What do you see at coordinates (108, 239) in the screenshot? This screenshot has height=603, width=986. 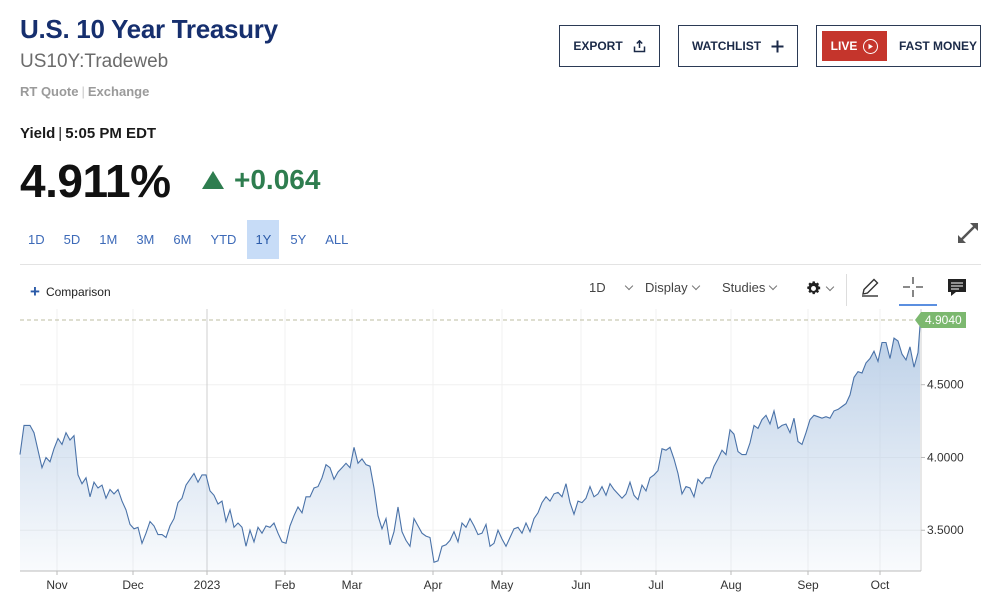 I see `range-1m: 1M` at bounding box center [108, 239].